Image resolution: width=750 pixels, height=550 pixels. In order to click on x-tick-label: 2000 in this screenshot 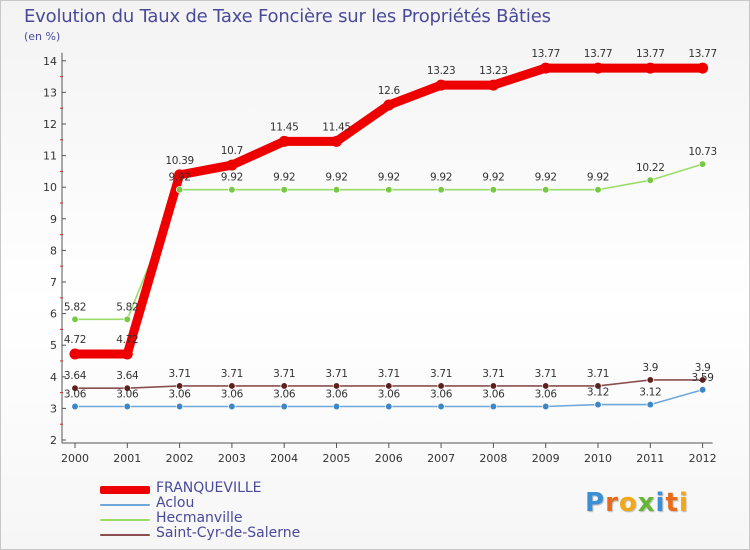, I will do `click(75, 458)`.